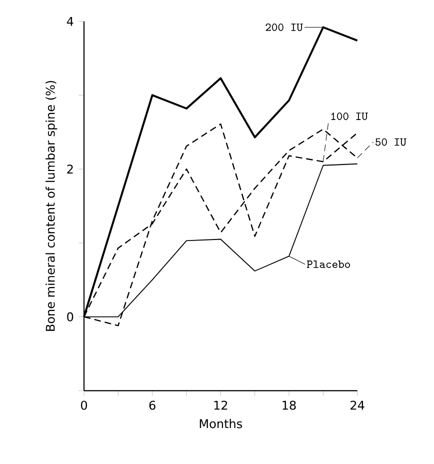 This screenshot has height=464, width=434. I want to click on x-tick-label: 24, so click(357, 405).